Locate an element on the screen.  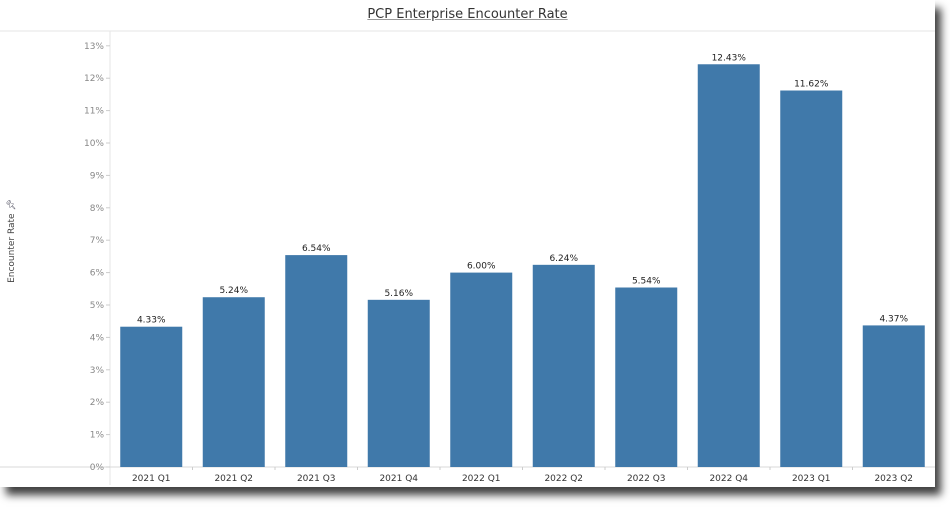
x-tick-label: 2022 Q3 is located at coordinates (646, 479).